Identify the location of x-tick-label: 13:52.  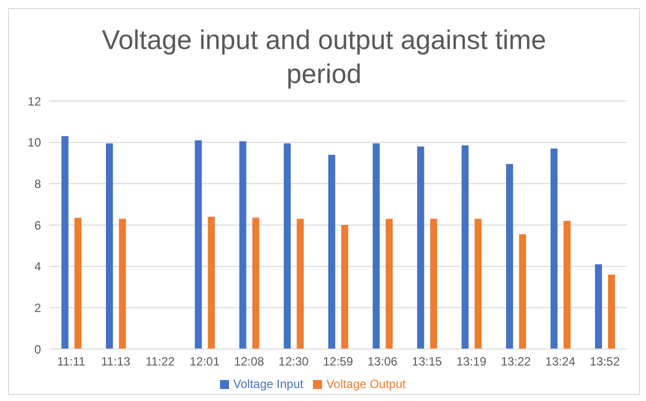
(605, 361).